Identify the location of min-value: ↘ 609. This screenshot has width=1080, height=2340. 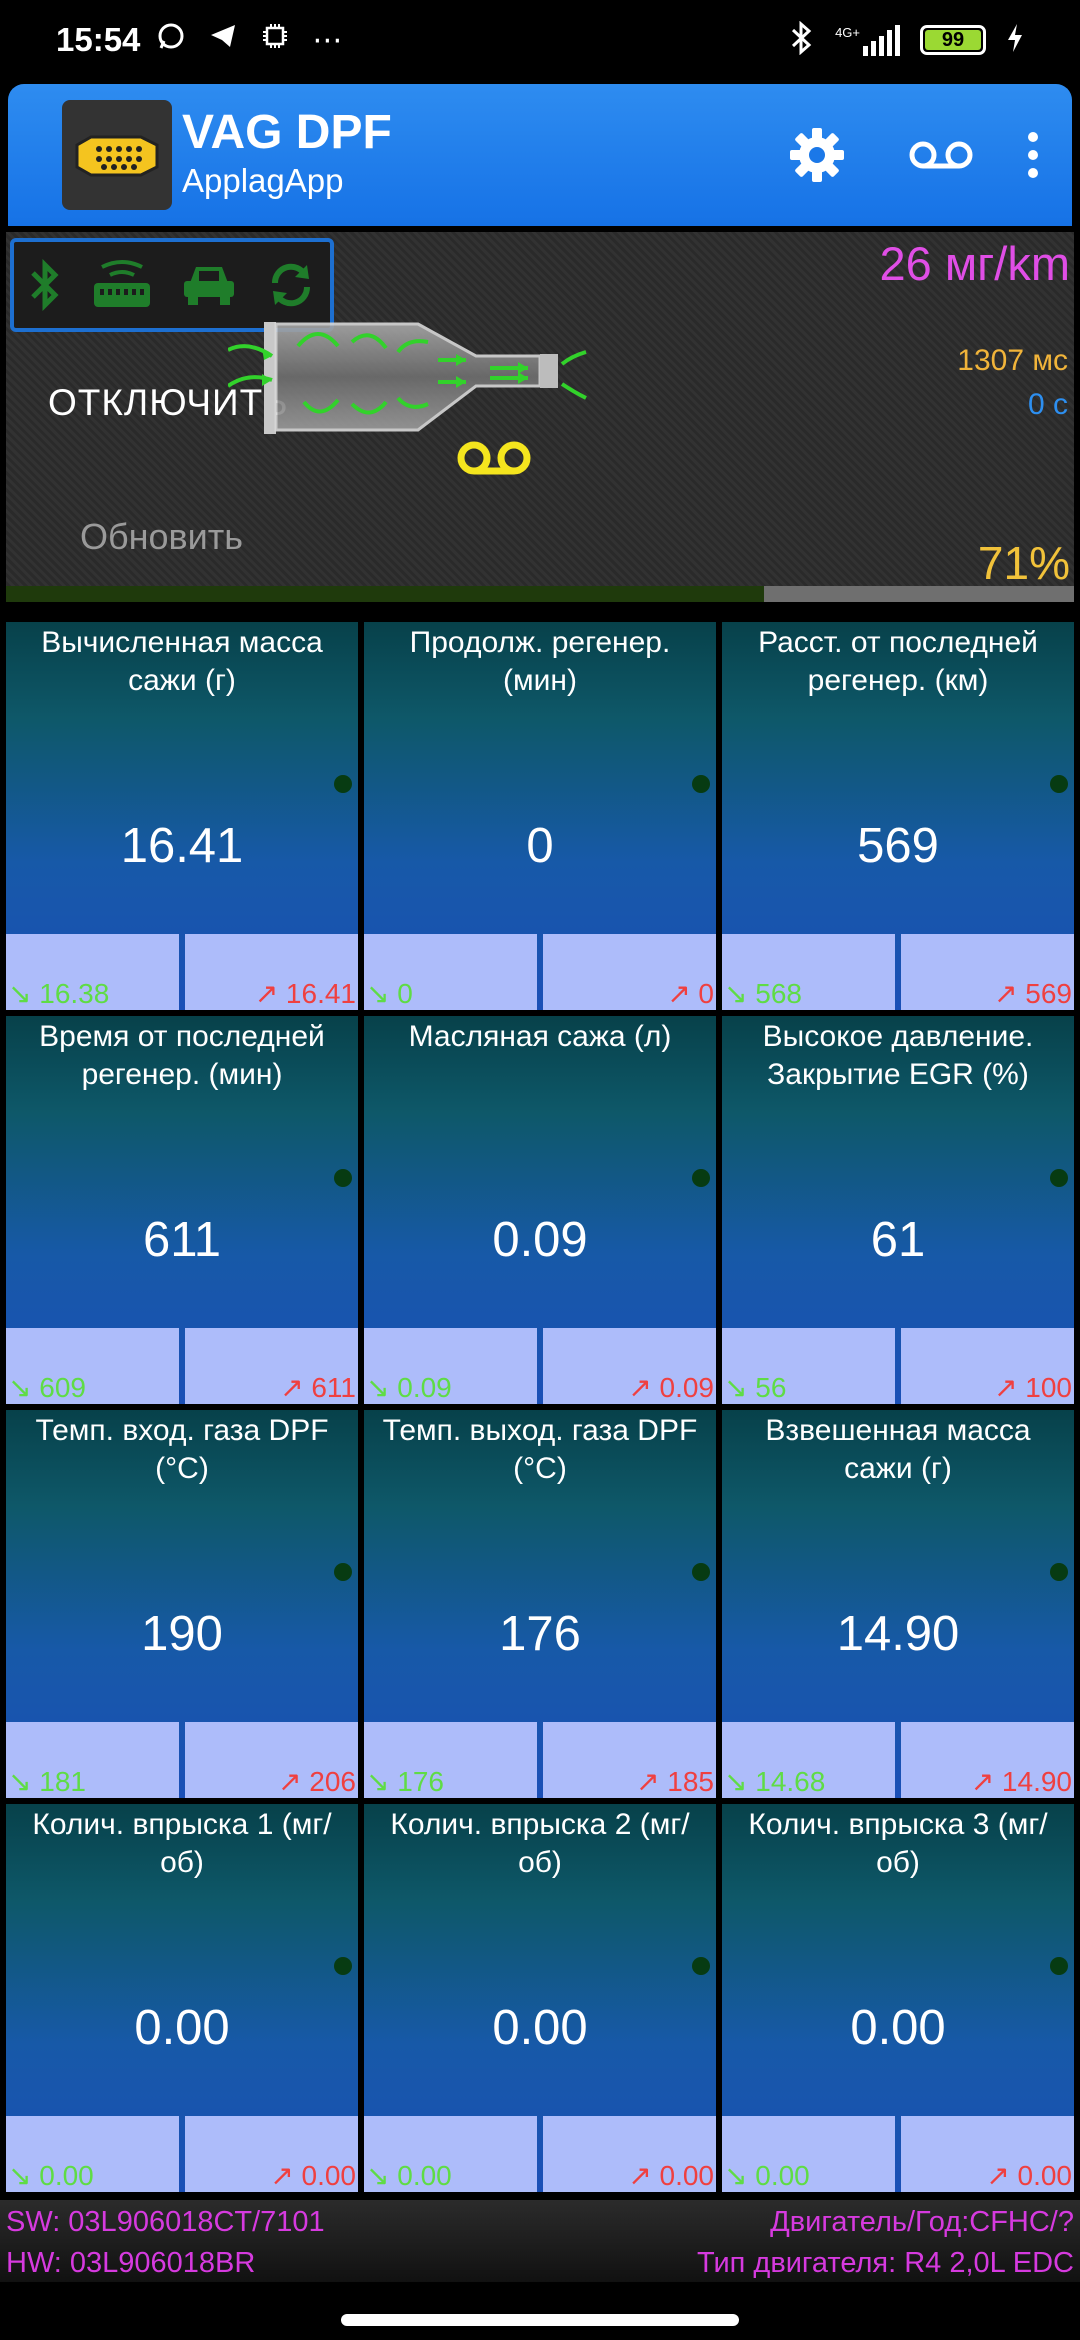
(47, 1387).